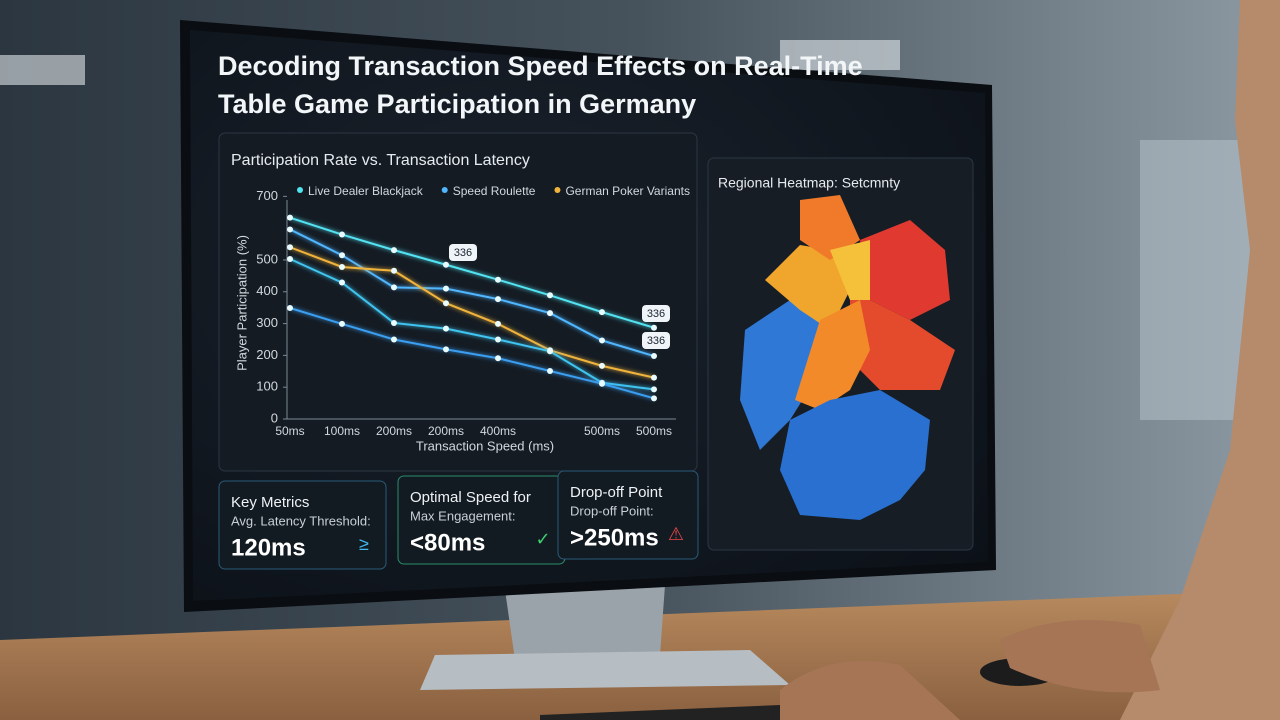  Describe the element at coordinates (267, 195) in the screenshot. I see `y-tick-label: 700` at that location.